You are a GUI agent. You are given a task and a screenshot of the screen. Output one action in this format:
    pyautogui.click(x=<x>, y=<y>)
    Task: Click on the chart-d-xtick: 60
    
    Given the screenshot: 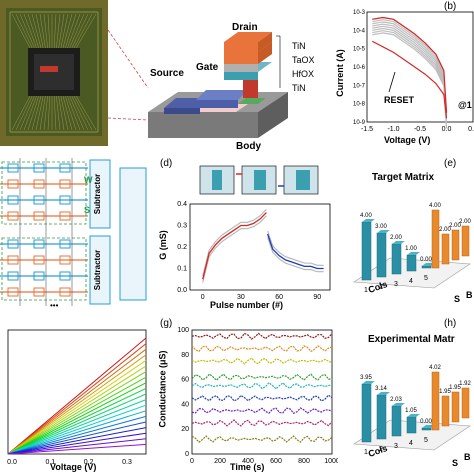 What is the action you would take?
    pyautogui.click(x=279, y=297)
    